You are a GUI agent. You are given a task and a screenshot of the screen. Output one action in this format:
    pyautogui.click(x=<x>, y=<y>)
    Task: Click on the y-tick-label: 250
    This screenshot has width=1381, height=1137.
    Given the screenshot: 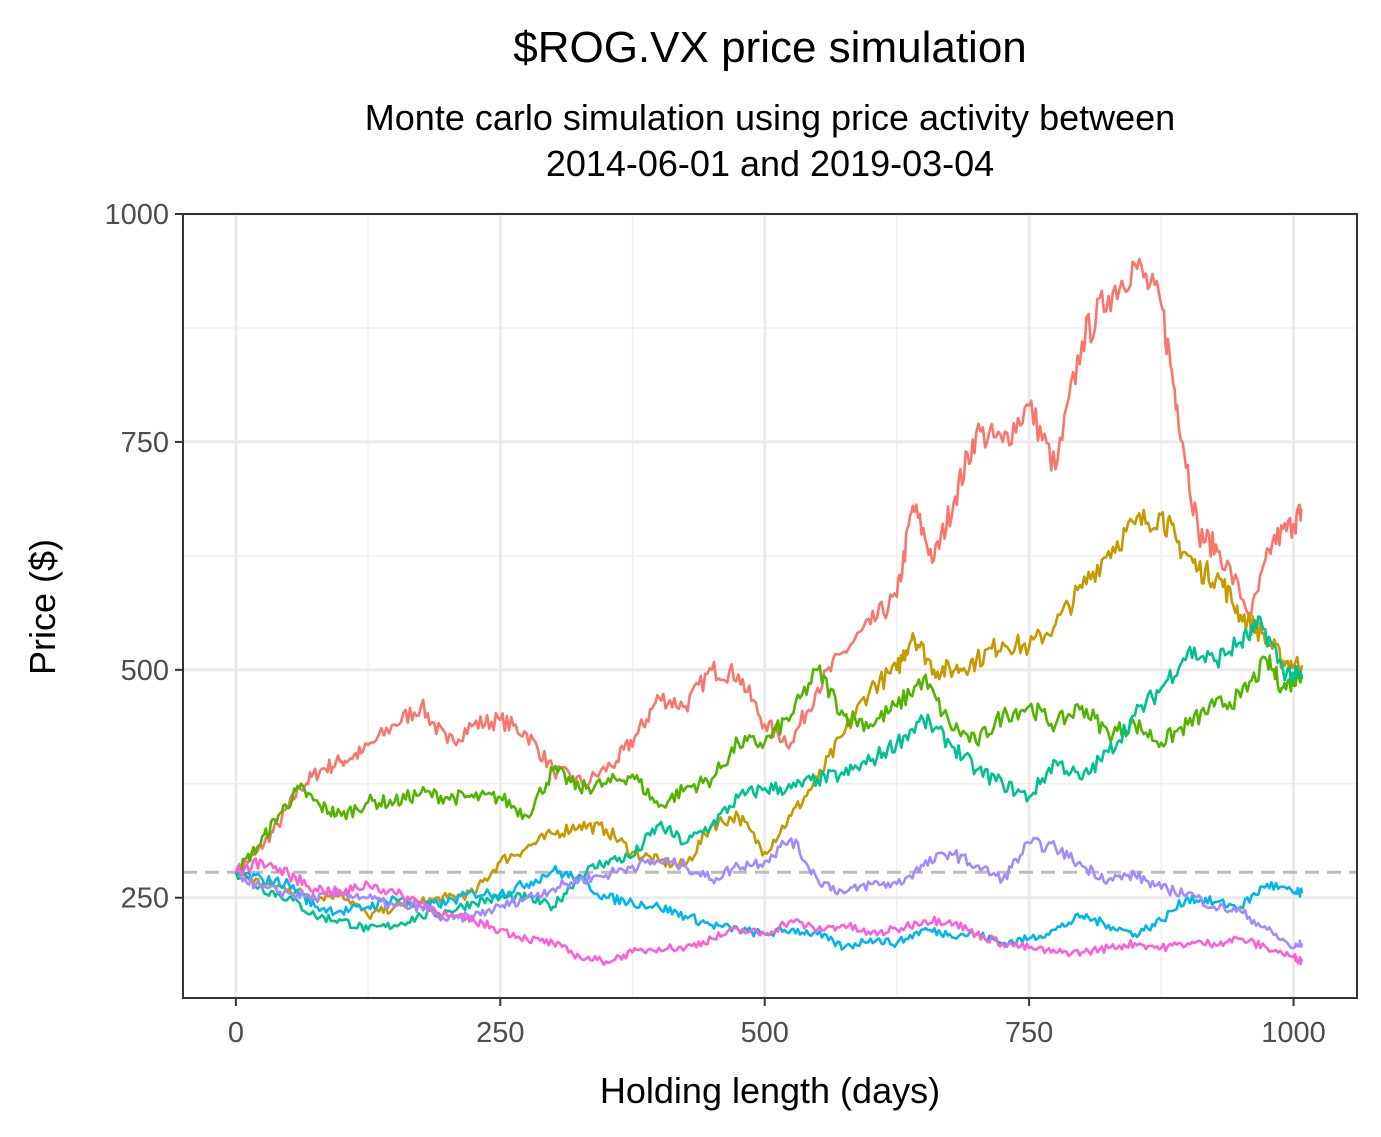 What is the action you would take?
    pyautogui.click(x=145, y=899)
    